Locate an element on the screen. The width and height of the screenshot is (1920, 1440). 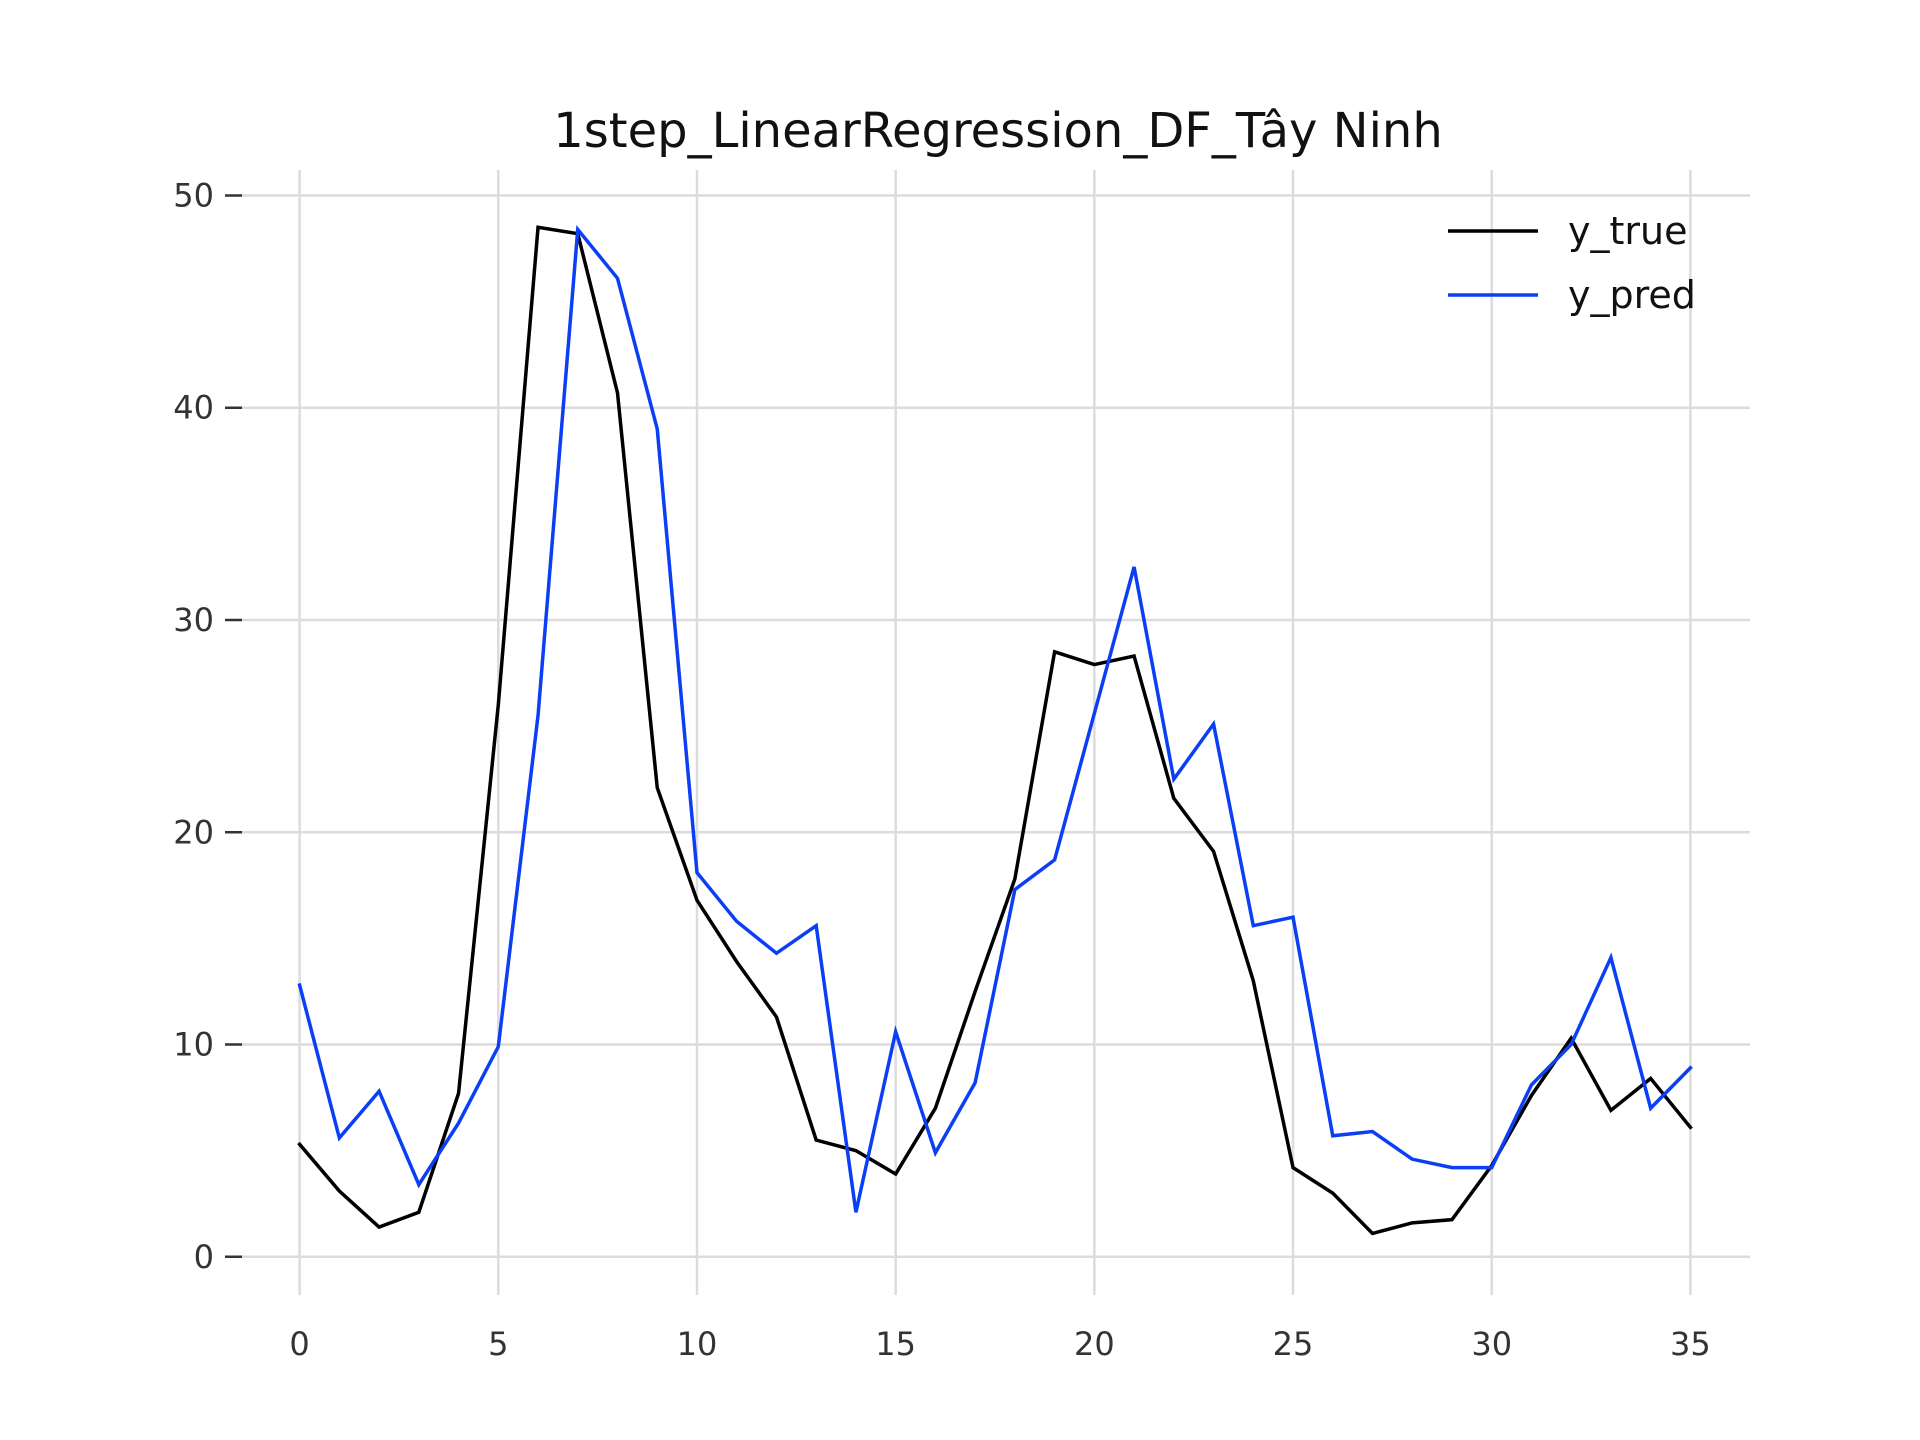
y-tick-label: 50 is located at coordinates (193, 195).